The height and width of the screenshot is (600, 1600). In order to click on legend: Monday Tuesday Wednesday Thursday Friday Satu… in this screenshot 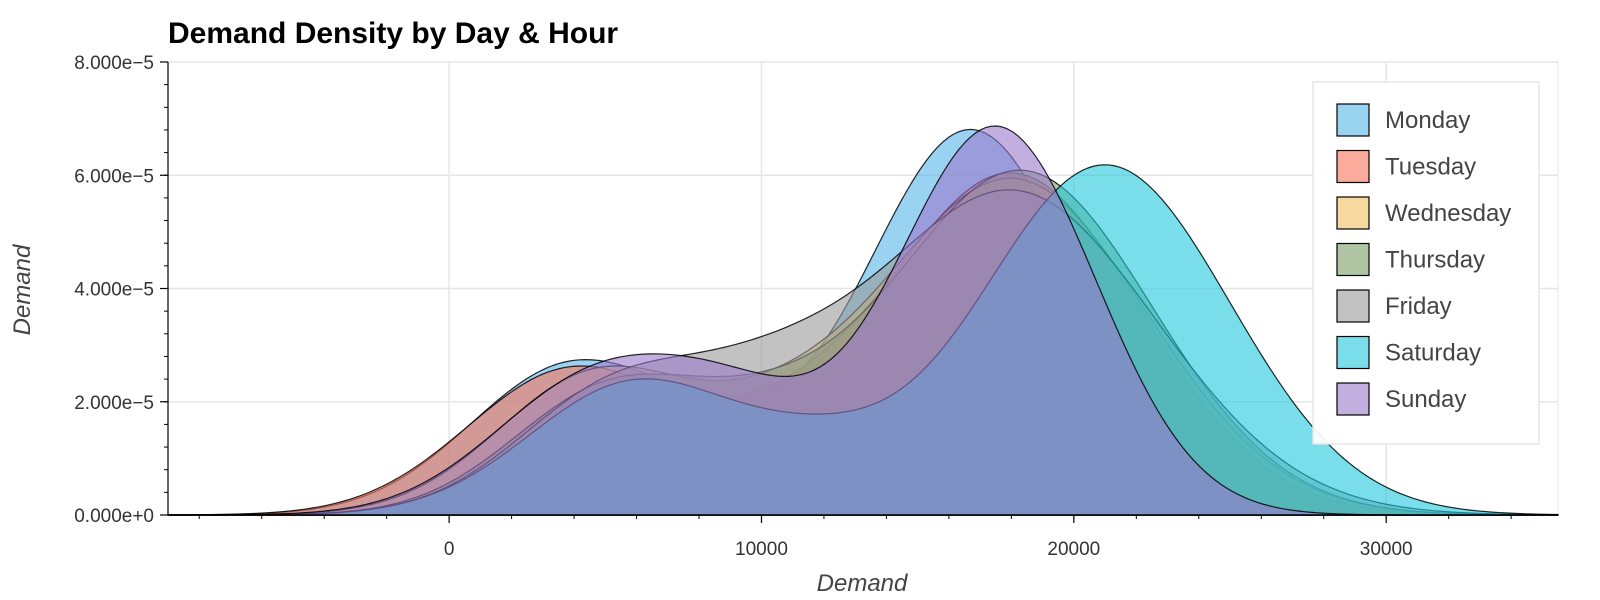, I will do `click(1426, 263)`.